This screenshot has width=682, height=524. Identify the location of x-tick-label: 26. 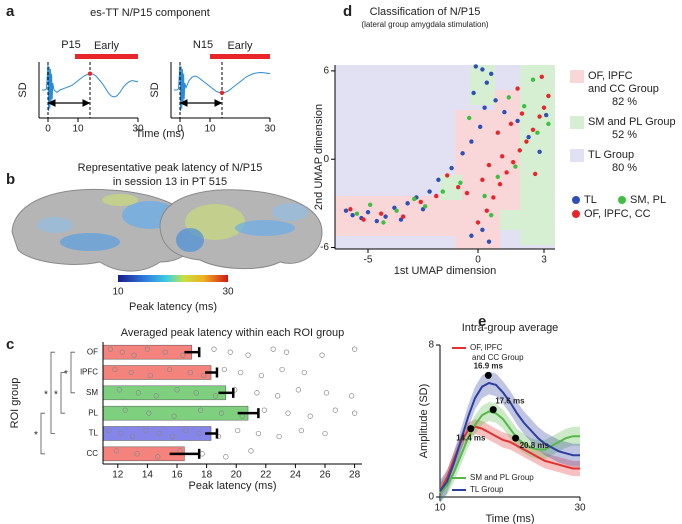
(325, 475).